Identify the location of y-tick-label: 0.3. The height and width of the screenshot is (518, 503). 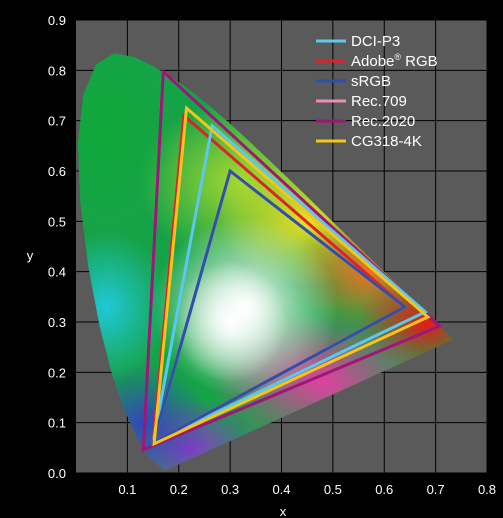
(57, 322).